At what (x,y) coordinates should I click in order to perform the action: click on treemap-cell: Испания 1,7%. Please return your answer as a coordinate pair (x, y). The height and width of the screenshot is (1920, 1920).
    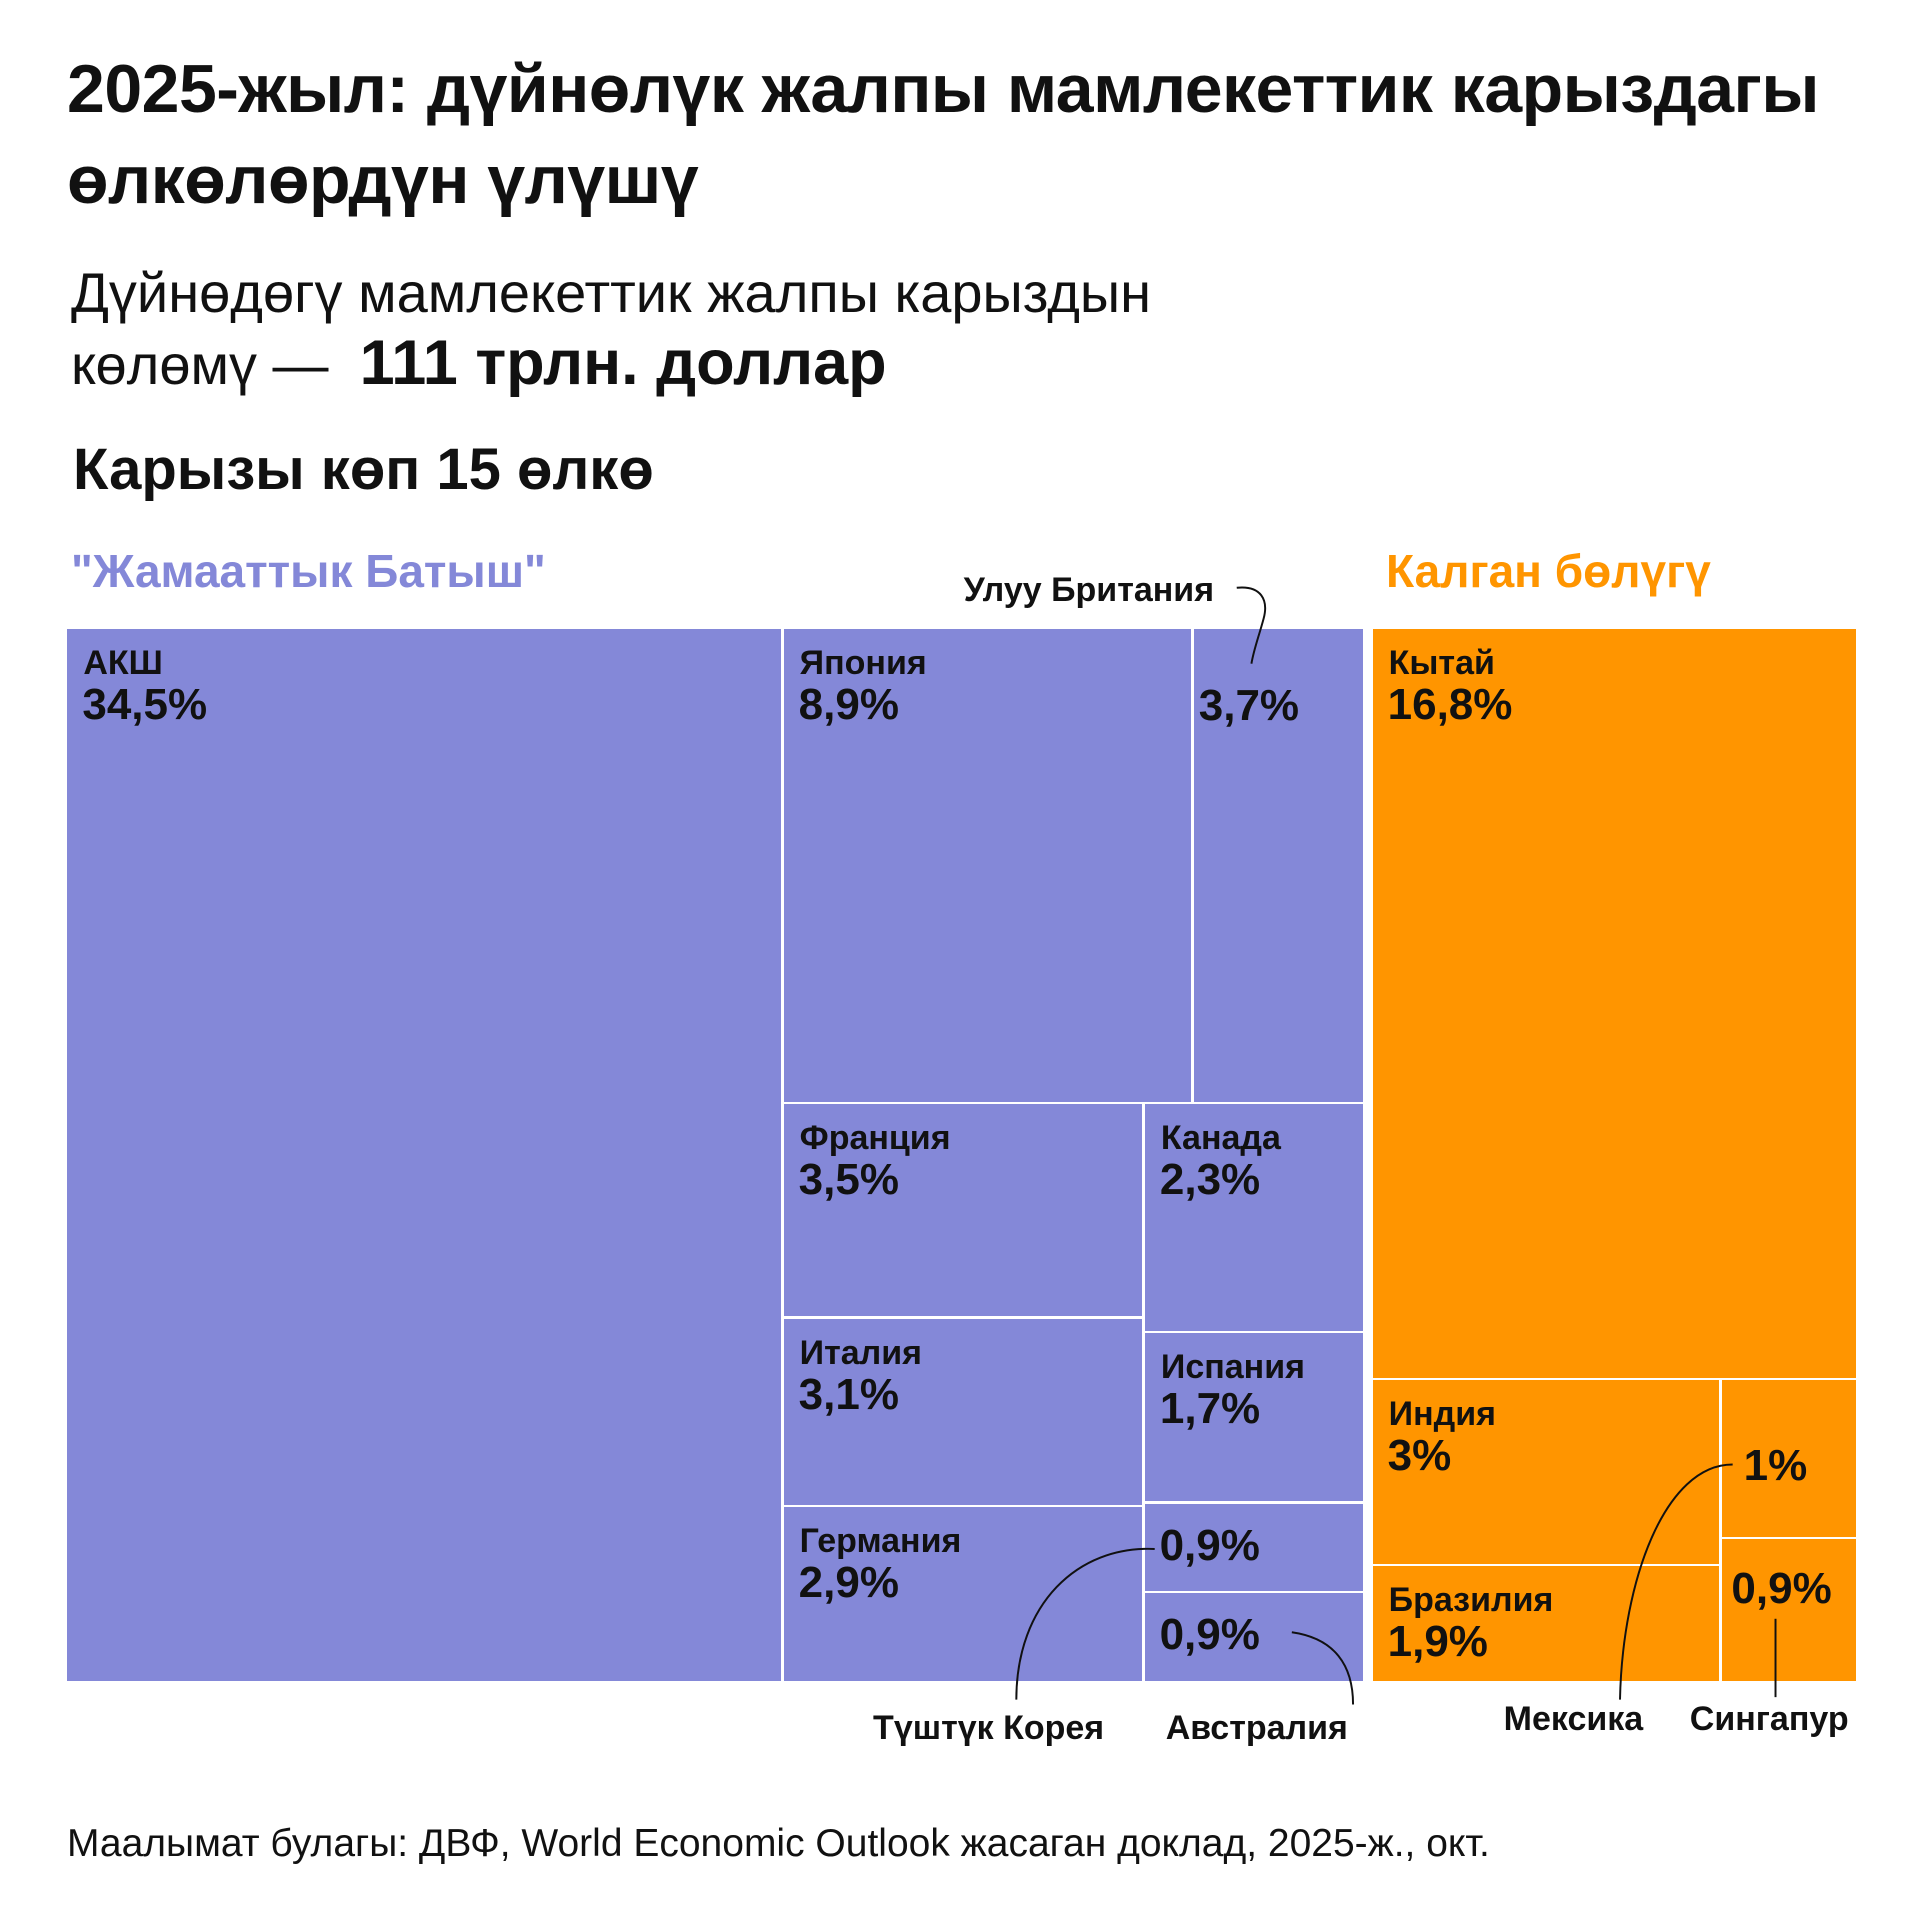
    Looking at the image, I should click on (1253, 1417).